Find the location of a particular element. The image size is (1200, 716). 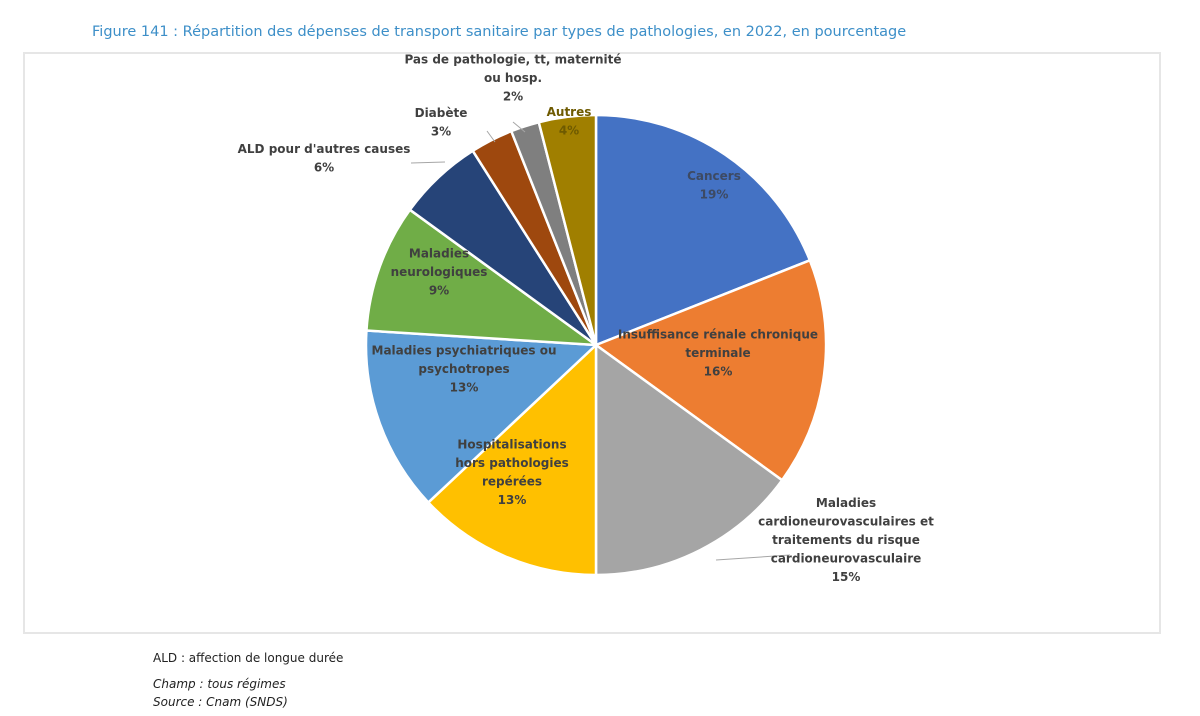

slice-name-line: neurologiques is located at coordinates (439, 272).